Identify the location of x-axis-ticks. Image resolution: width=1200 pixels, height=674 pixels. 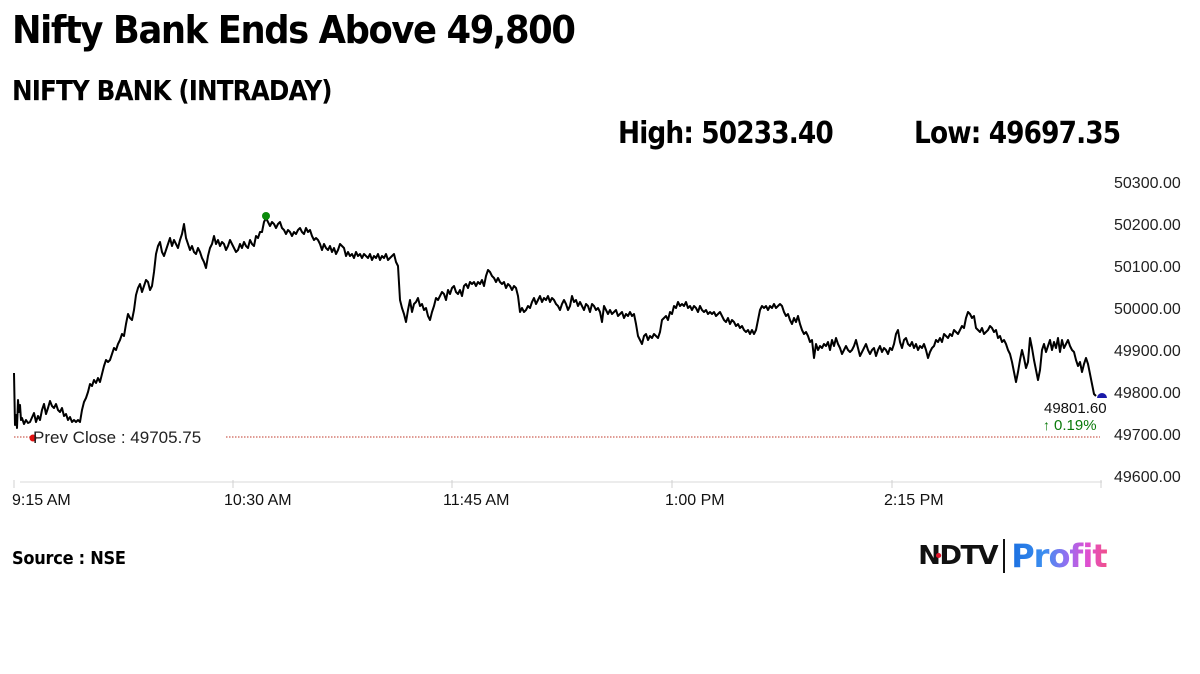
(557, 484).